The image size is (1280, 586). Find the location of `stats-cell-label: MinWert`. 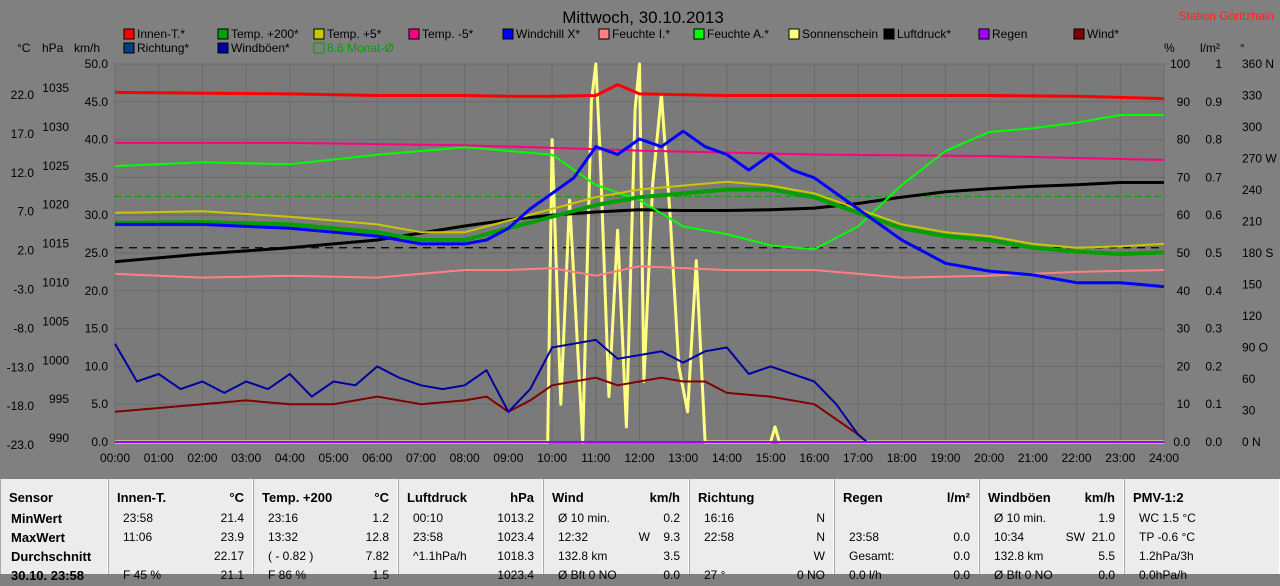

stats-cell-label: MinWert is located at coordinates (37, 518).